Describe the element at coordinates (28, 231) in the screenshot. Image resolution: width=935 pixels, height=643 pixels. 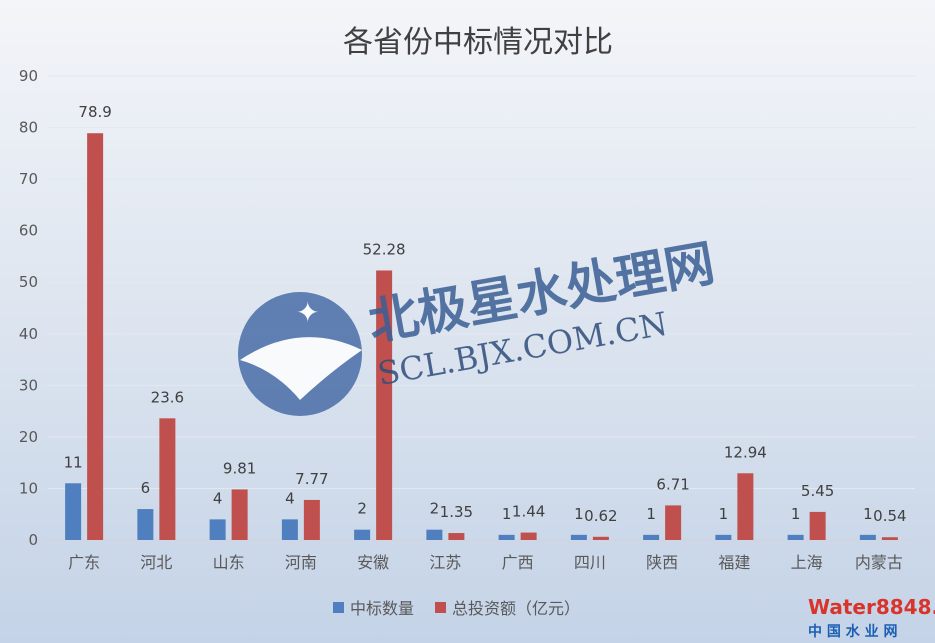
I see `y-tick-label: 60` at that location.